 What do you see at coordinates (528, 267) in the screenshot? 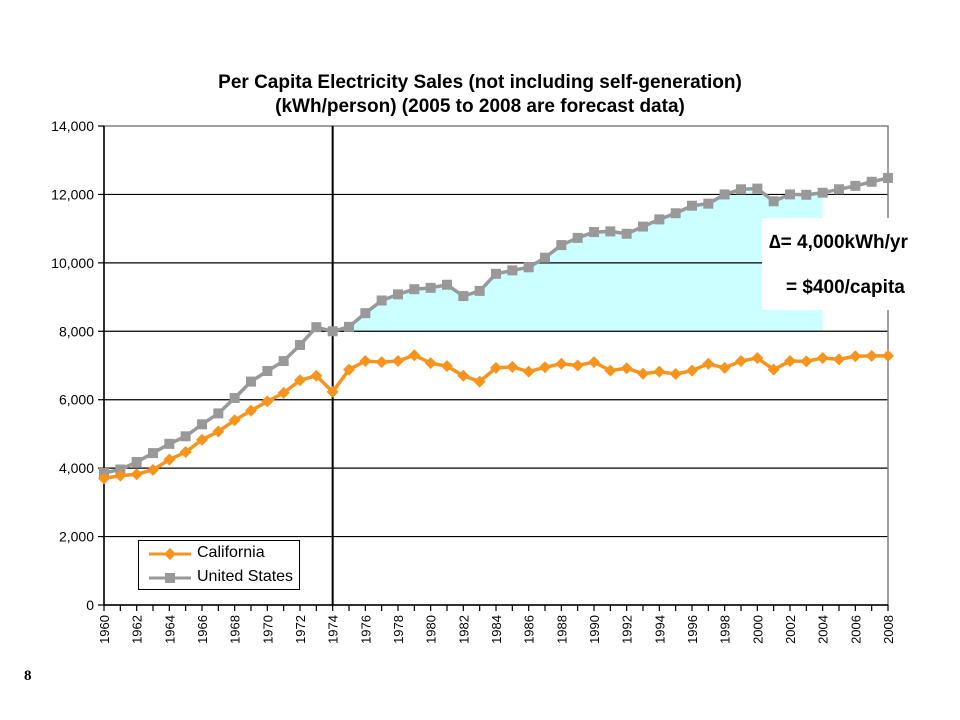
I see `point-united-states-1986` at bounding box center [528, 267].